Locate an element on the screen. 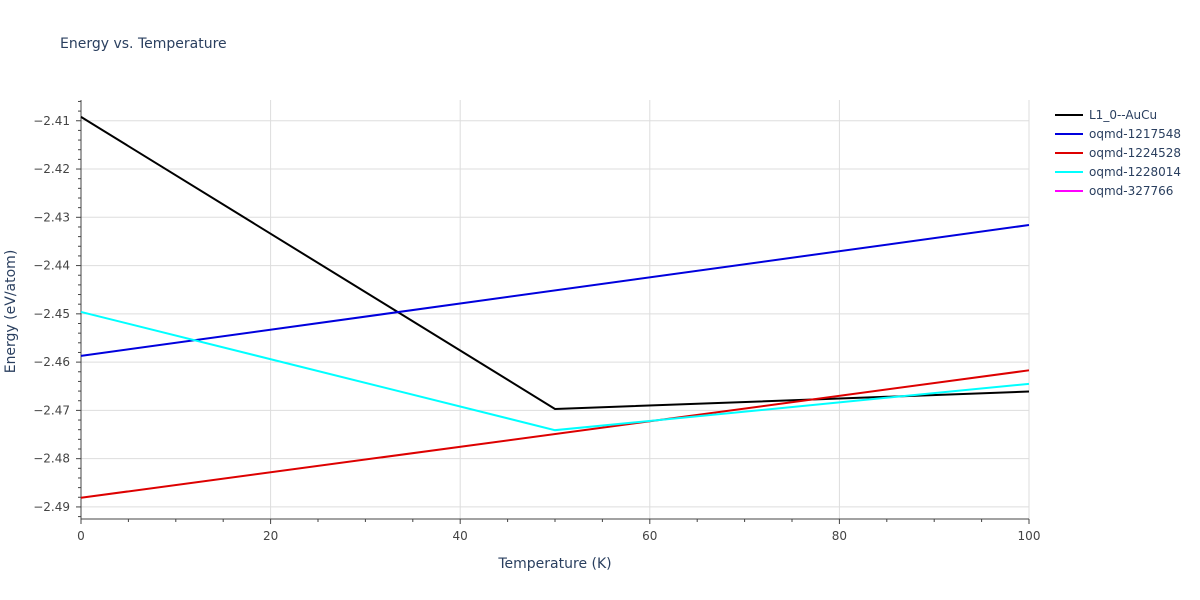  y-tick-label: −2.46 is located at coordinates (51, 362).